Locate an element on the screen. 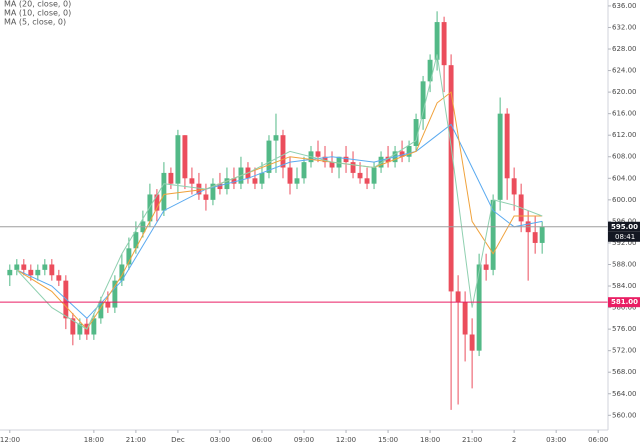  x-tick-label: 09:00 is located at coordinates (304, 440).